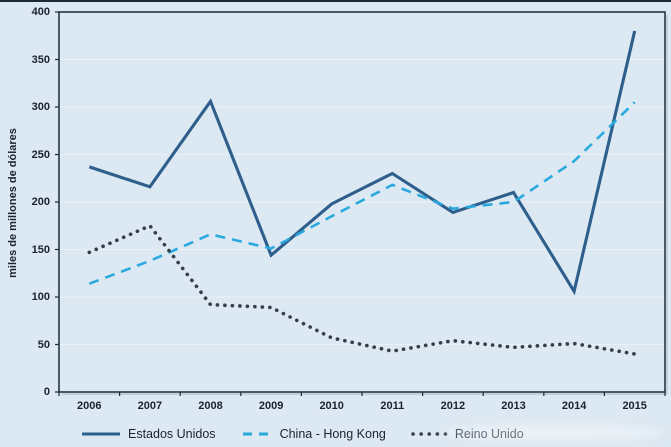 This screenshot has height=447, width=671. Describe the element at coordinates (46, 392) in the screenshot. I see `y-tick-label: 0` at that location.